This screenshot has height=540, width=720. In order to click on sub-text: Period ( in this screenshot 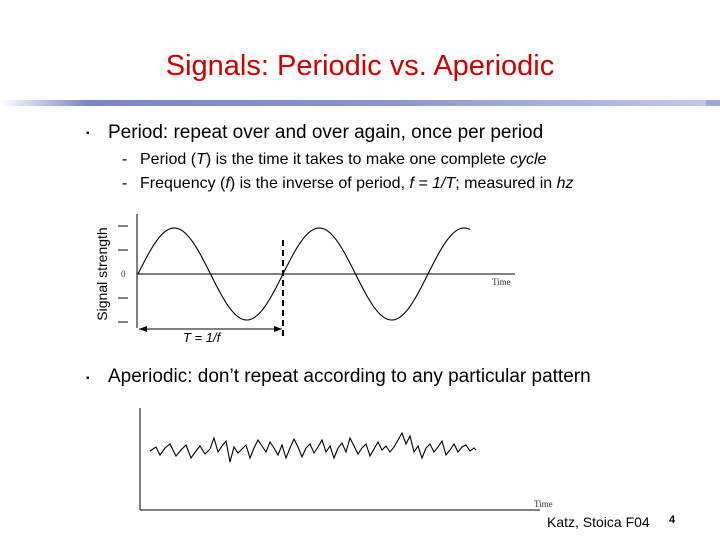, I will do `click(168, 159)`.